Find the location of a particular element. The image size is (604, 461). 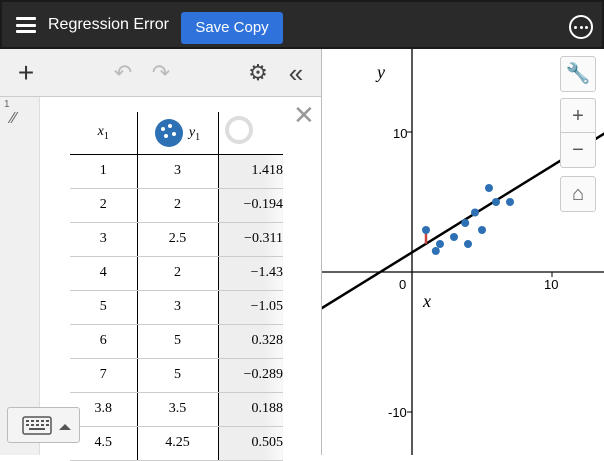

y-axis-label: y is located at coordinates (380, 72).